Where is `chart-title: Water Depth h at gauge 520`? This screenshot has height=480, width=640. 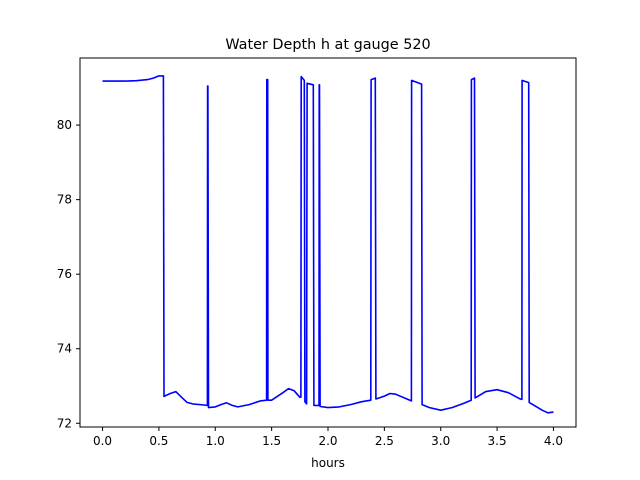
chart-title: Water Depth h at gauge 520 is located at coordinates (327, 45).